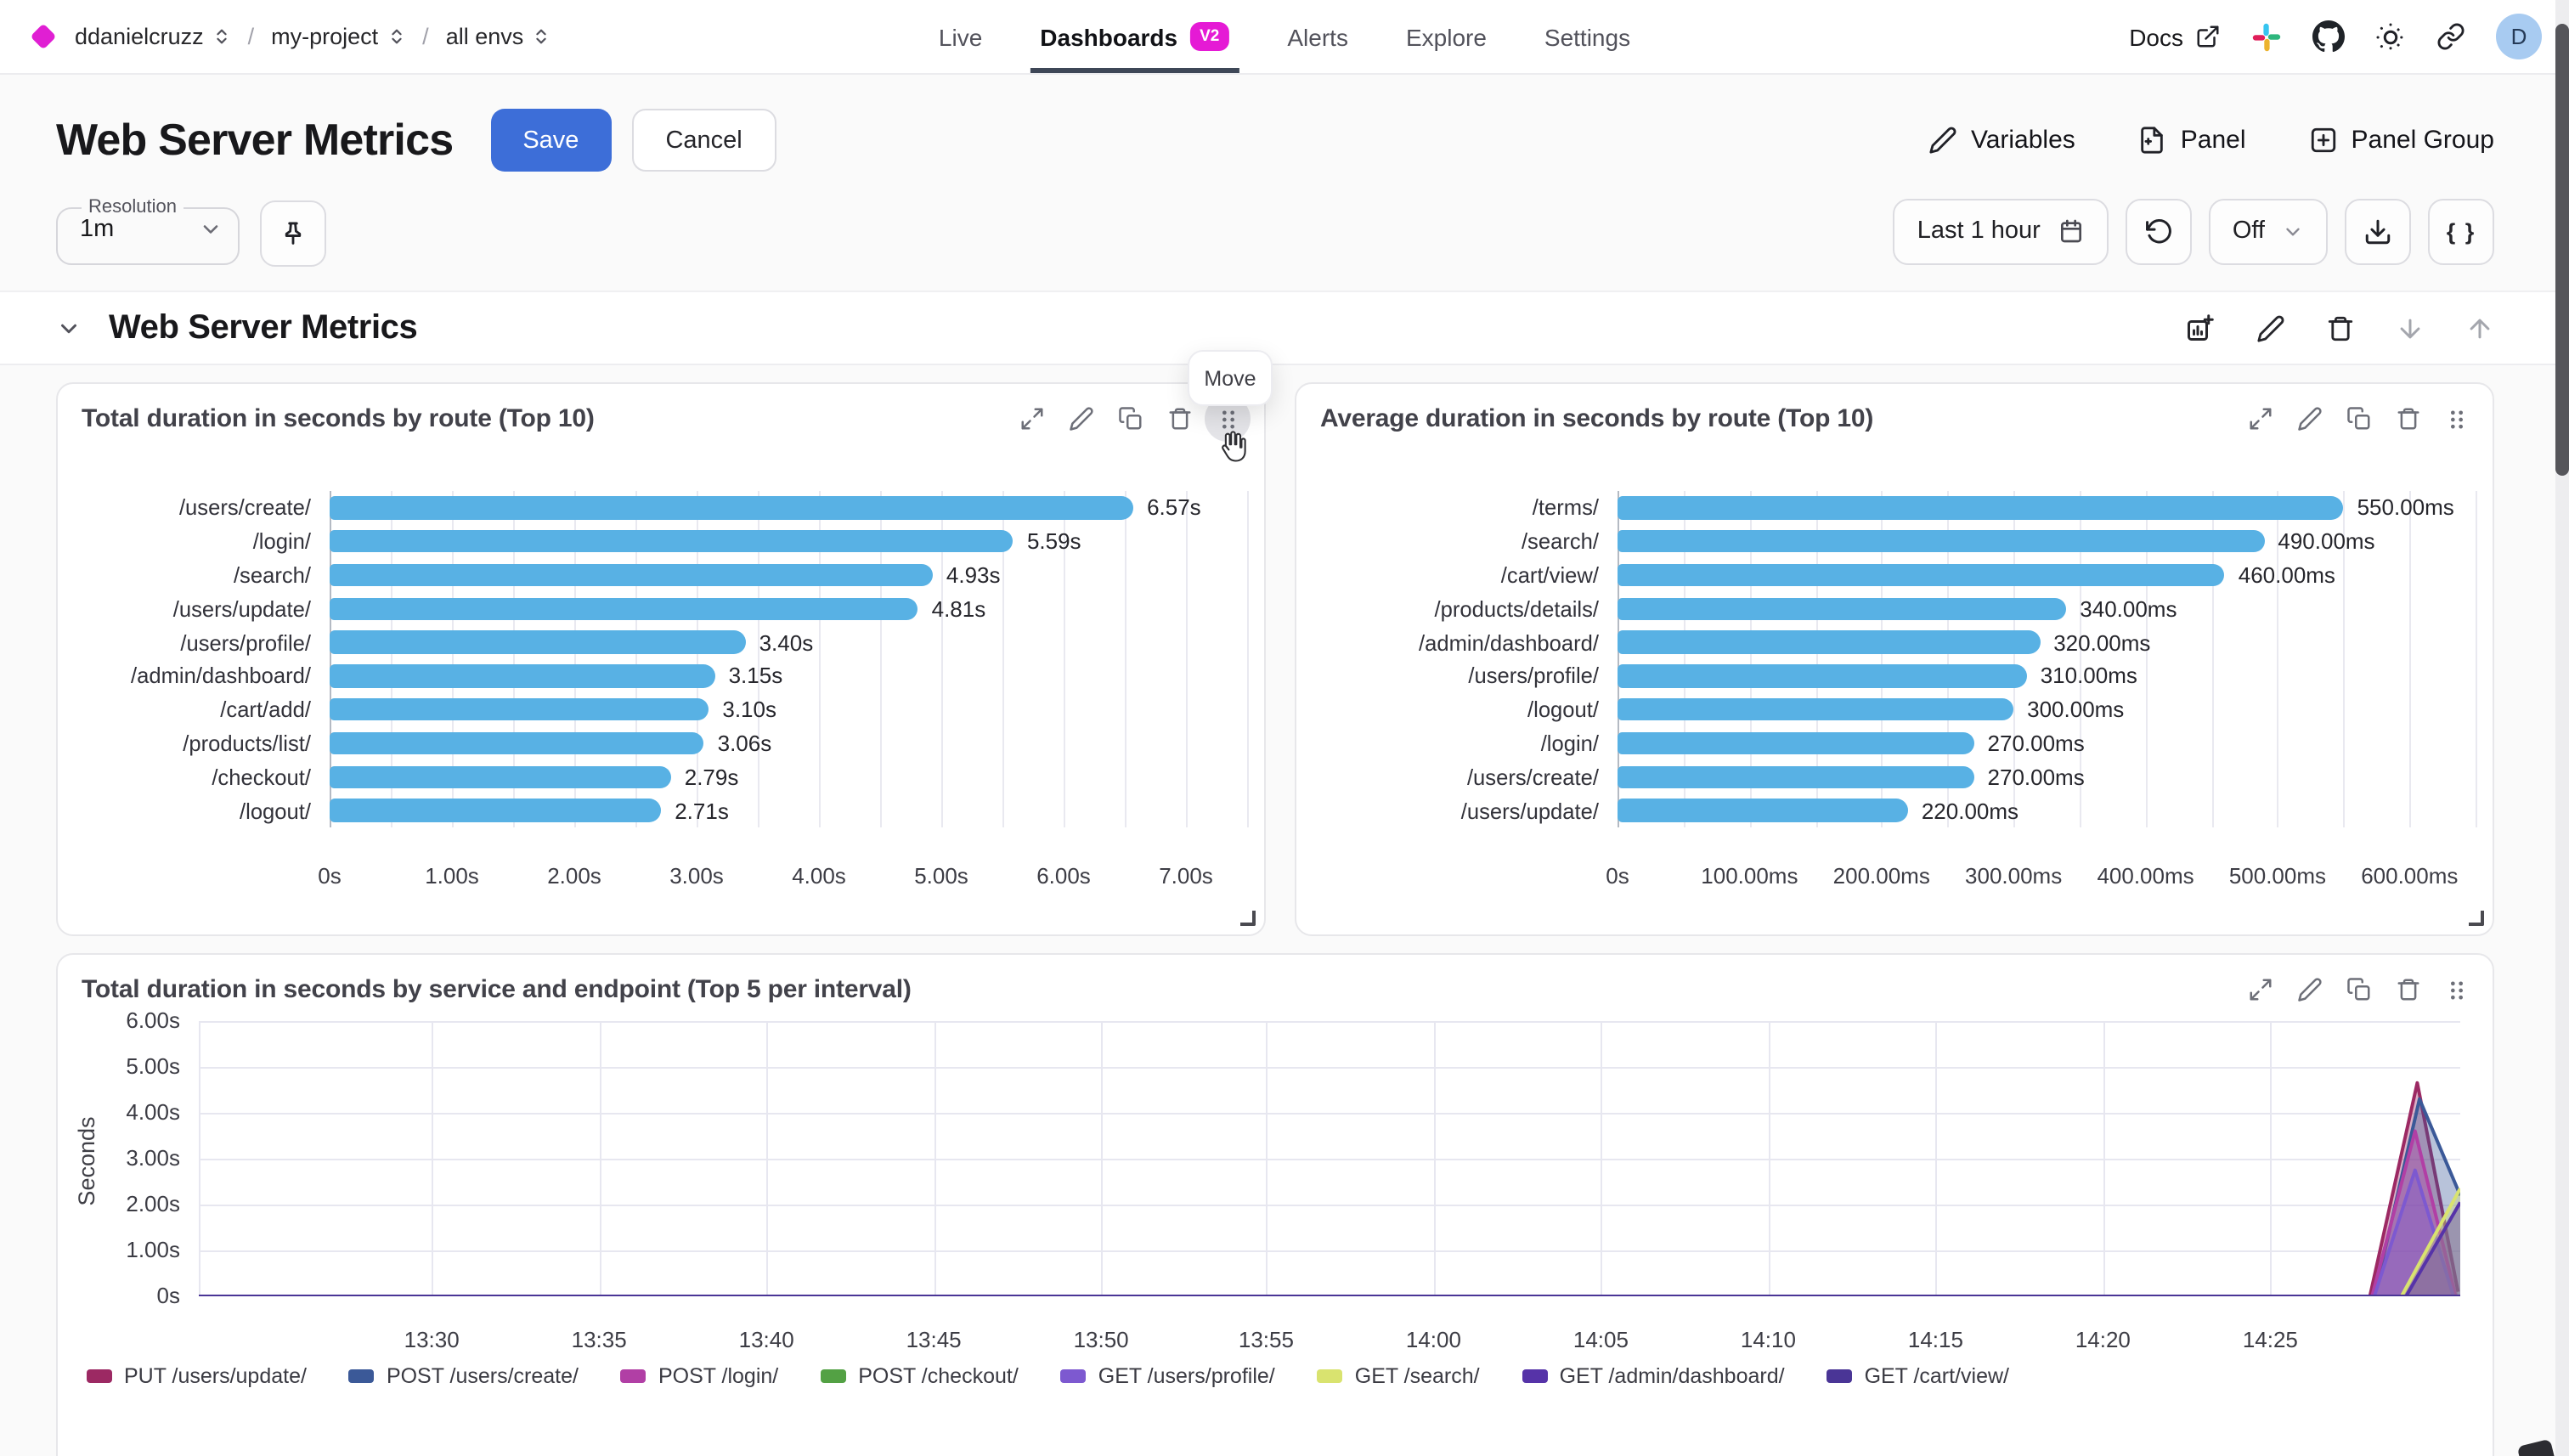 The image size is (2569, 1456). What do you see at coordinates (2479, 327) in the screenshot?
I see `move-group-up-button` at bounding box center [2479, 327].